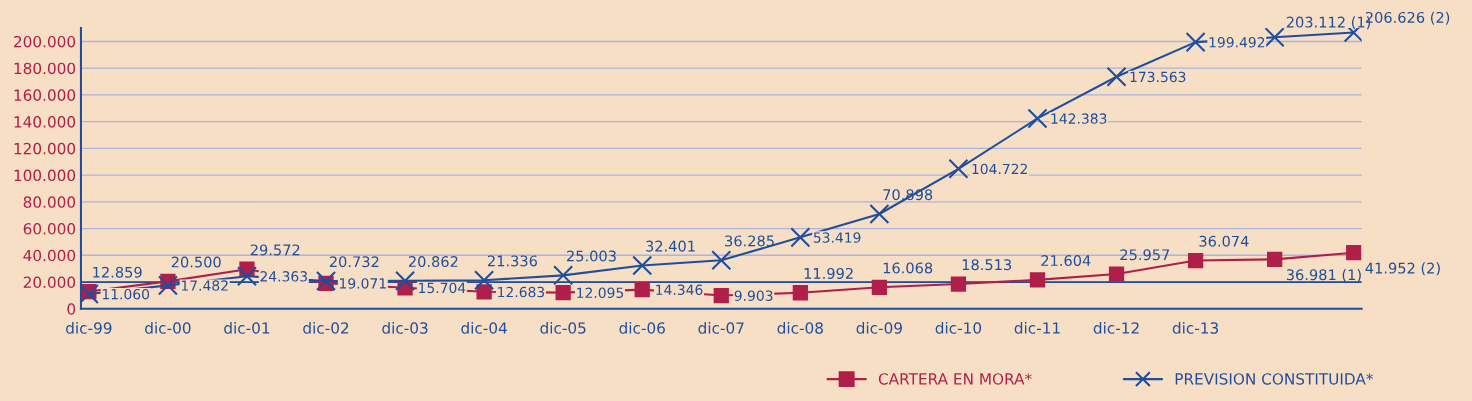 This screenshot has height=401, width=1472. Describe the element at coordinates (1224, 241) in the screenshot. I see `data-label: 36.074` at that location.